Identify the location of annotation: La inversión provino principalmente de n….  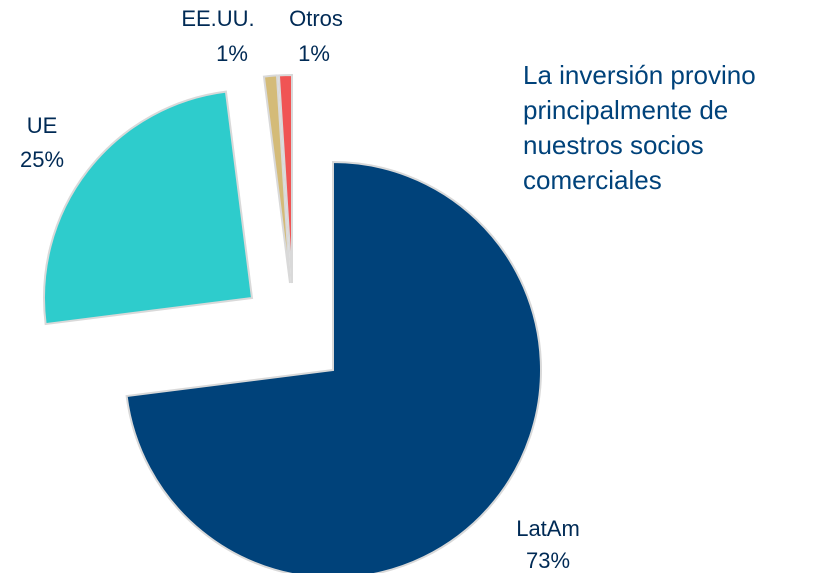
(639, 127).